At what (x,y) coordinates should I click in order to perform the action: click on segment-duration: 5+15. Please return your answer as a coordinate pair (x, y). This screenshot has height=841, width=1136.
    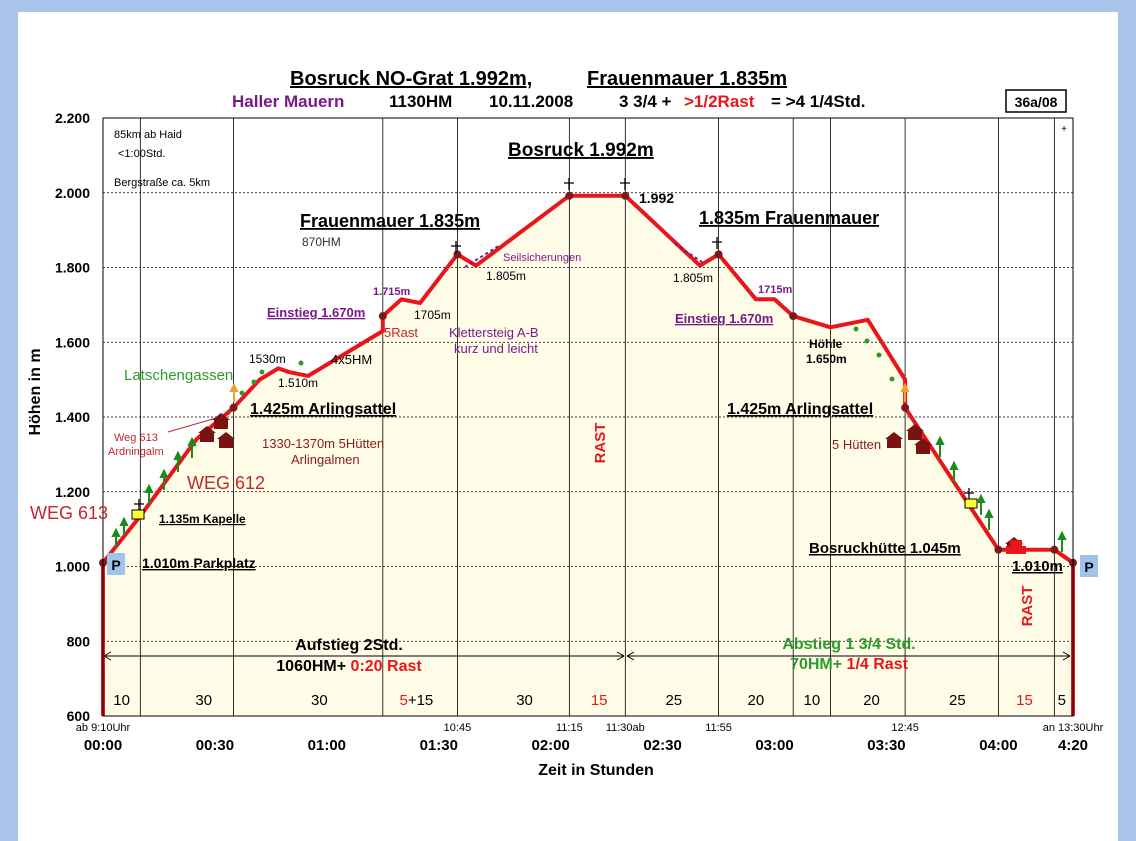
    Looking at the image, I should click on (416, 700).